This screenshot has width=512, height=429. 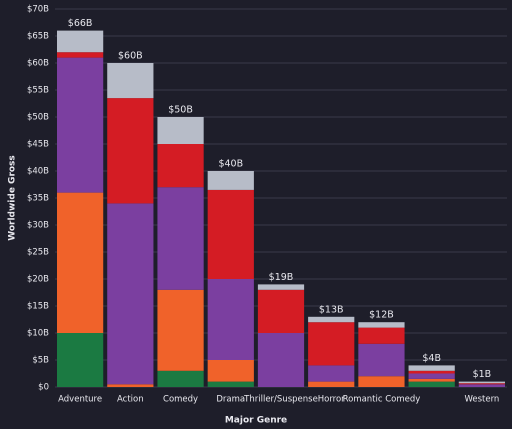 I want to click on y-tick-label: $65B, so click(x=38, y=37).